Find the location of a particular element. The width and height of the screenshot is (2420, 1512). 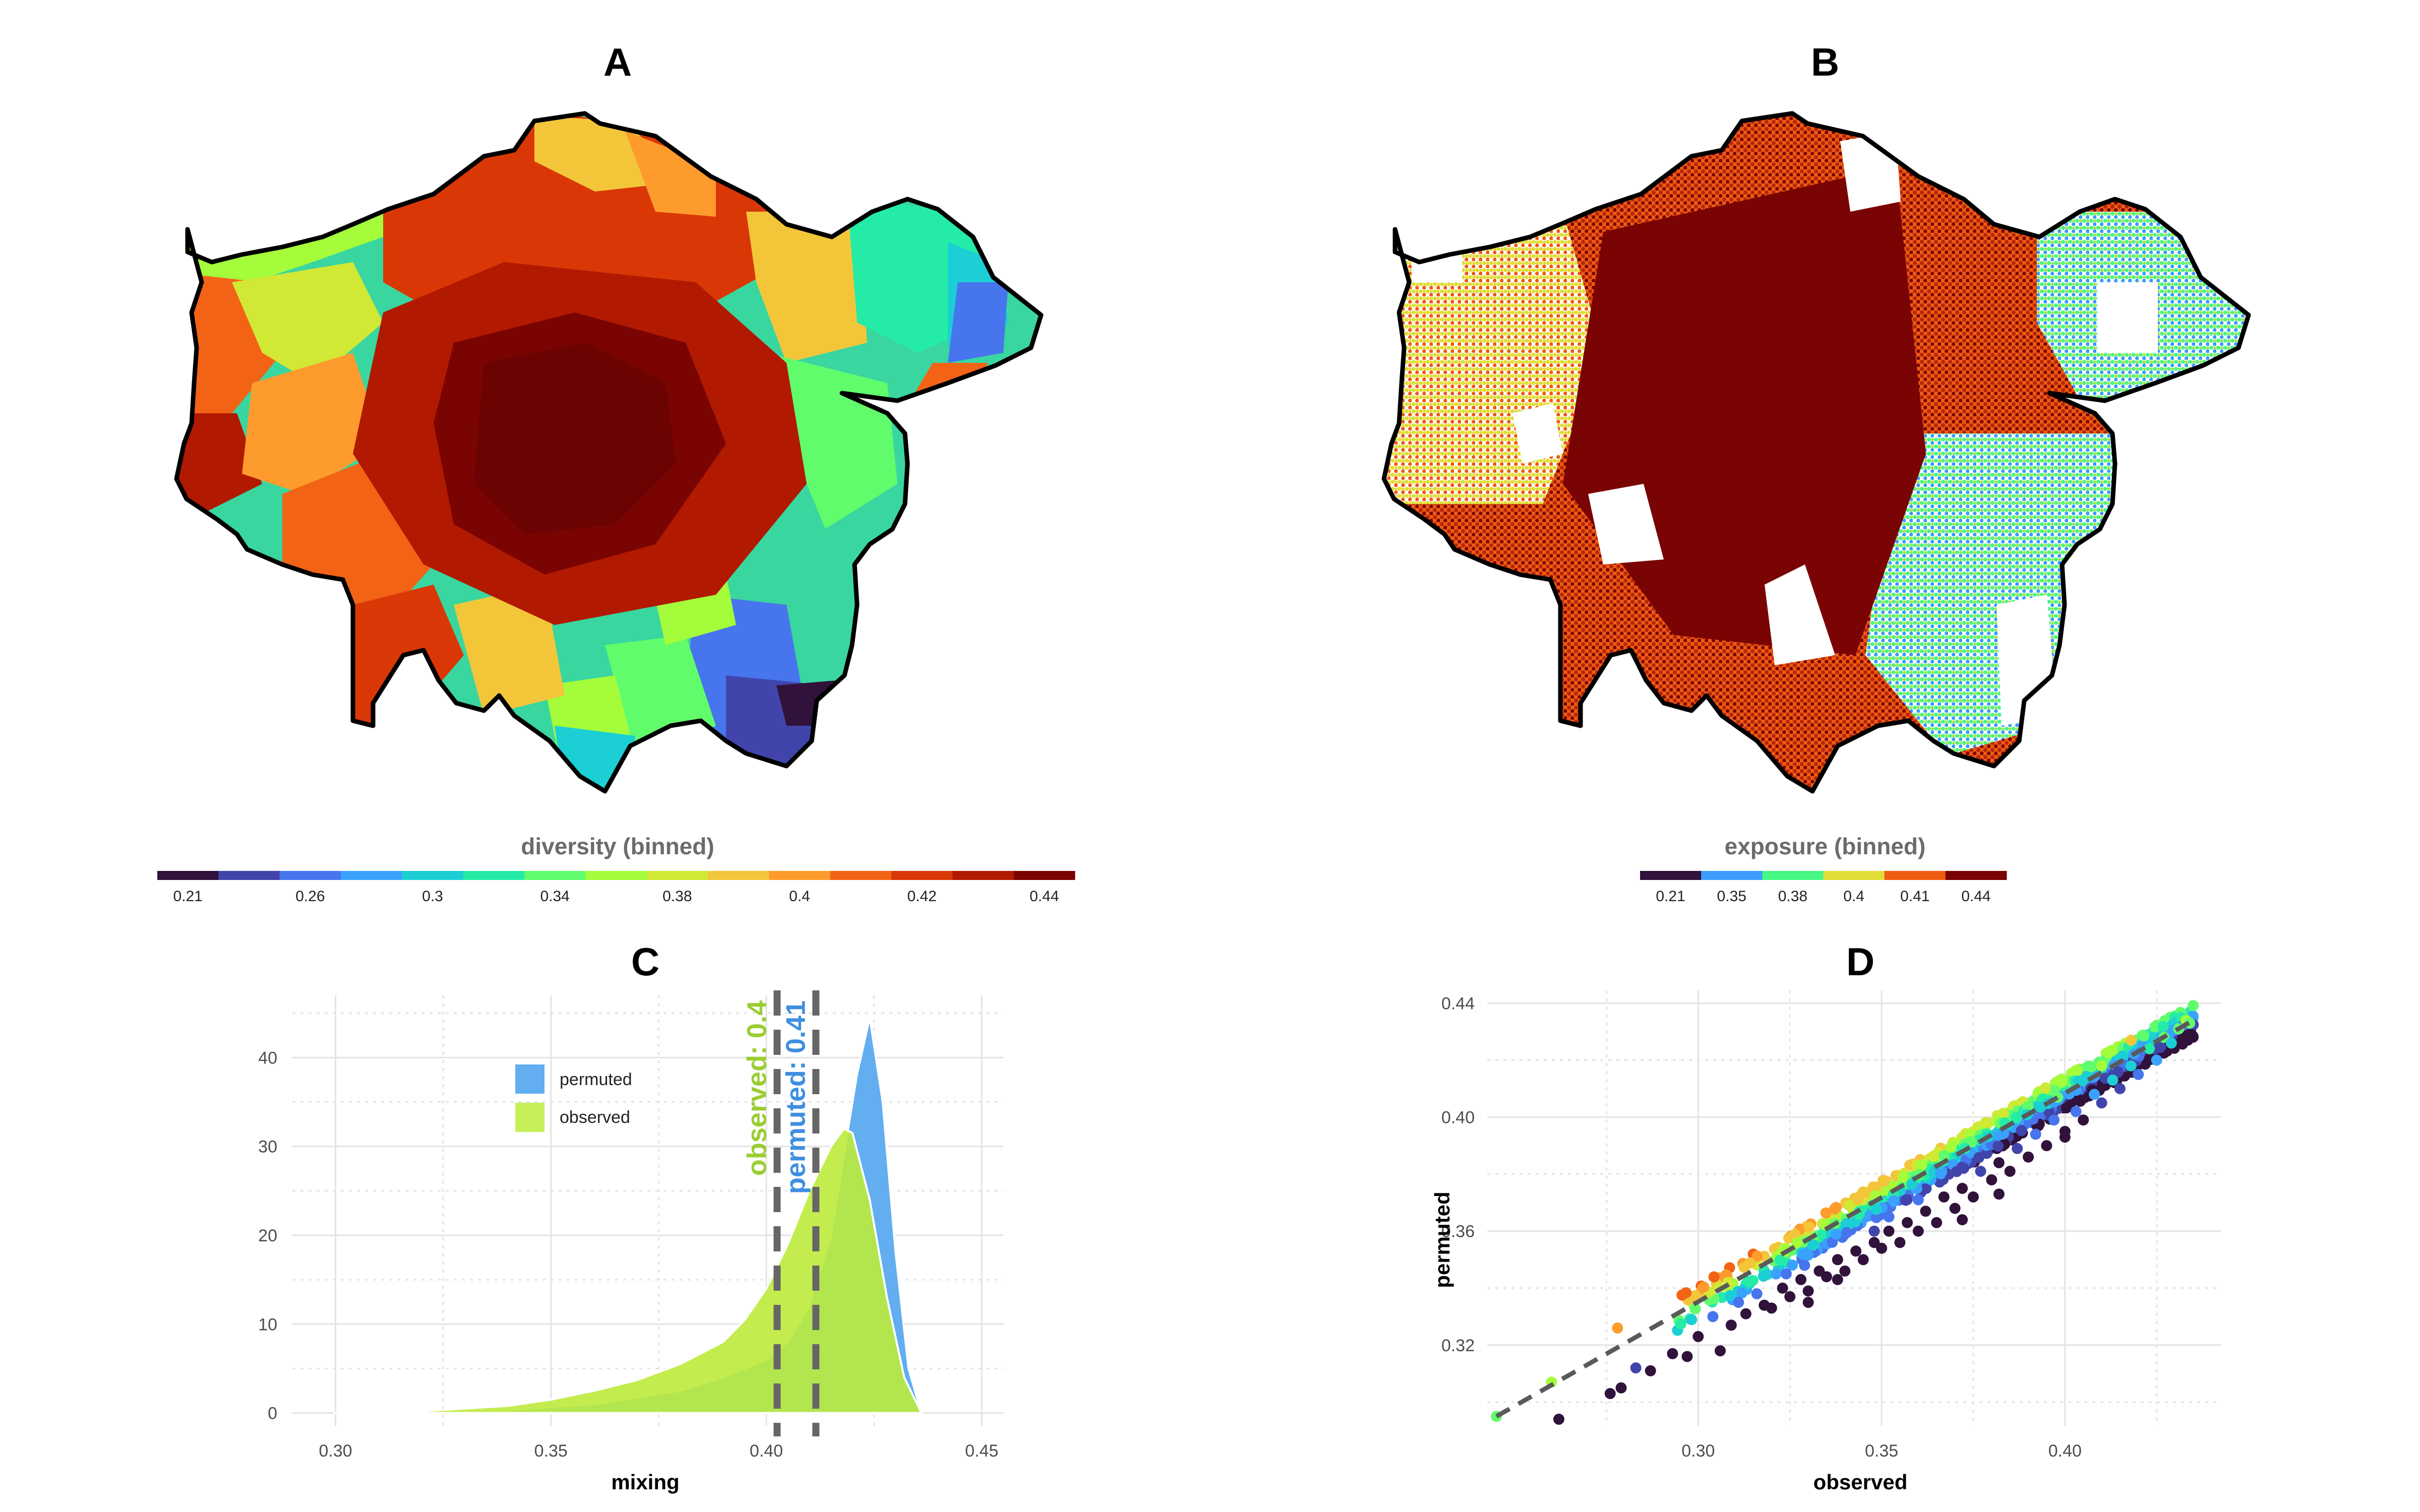

y-tick-label: 0 is located at coordinates (272, 1413).